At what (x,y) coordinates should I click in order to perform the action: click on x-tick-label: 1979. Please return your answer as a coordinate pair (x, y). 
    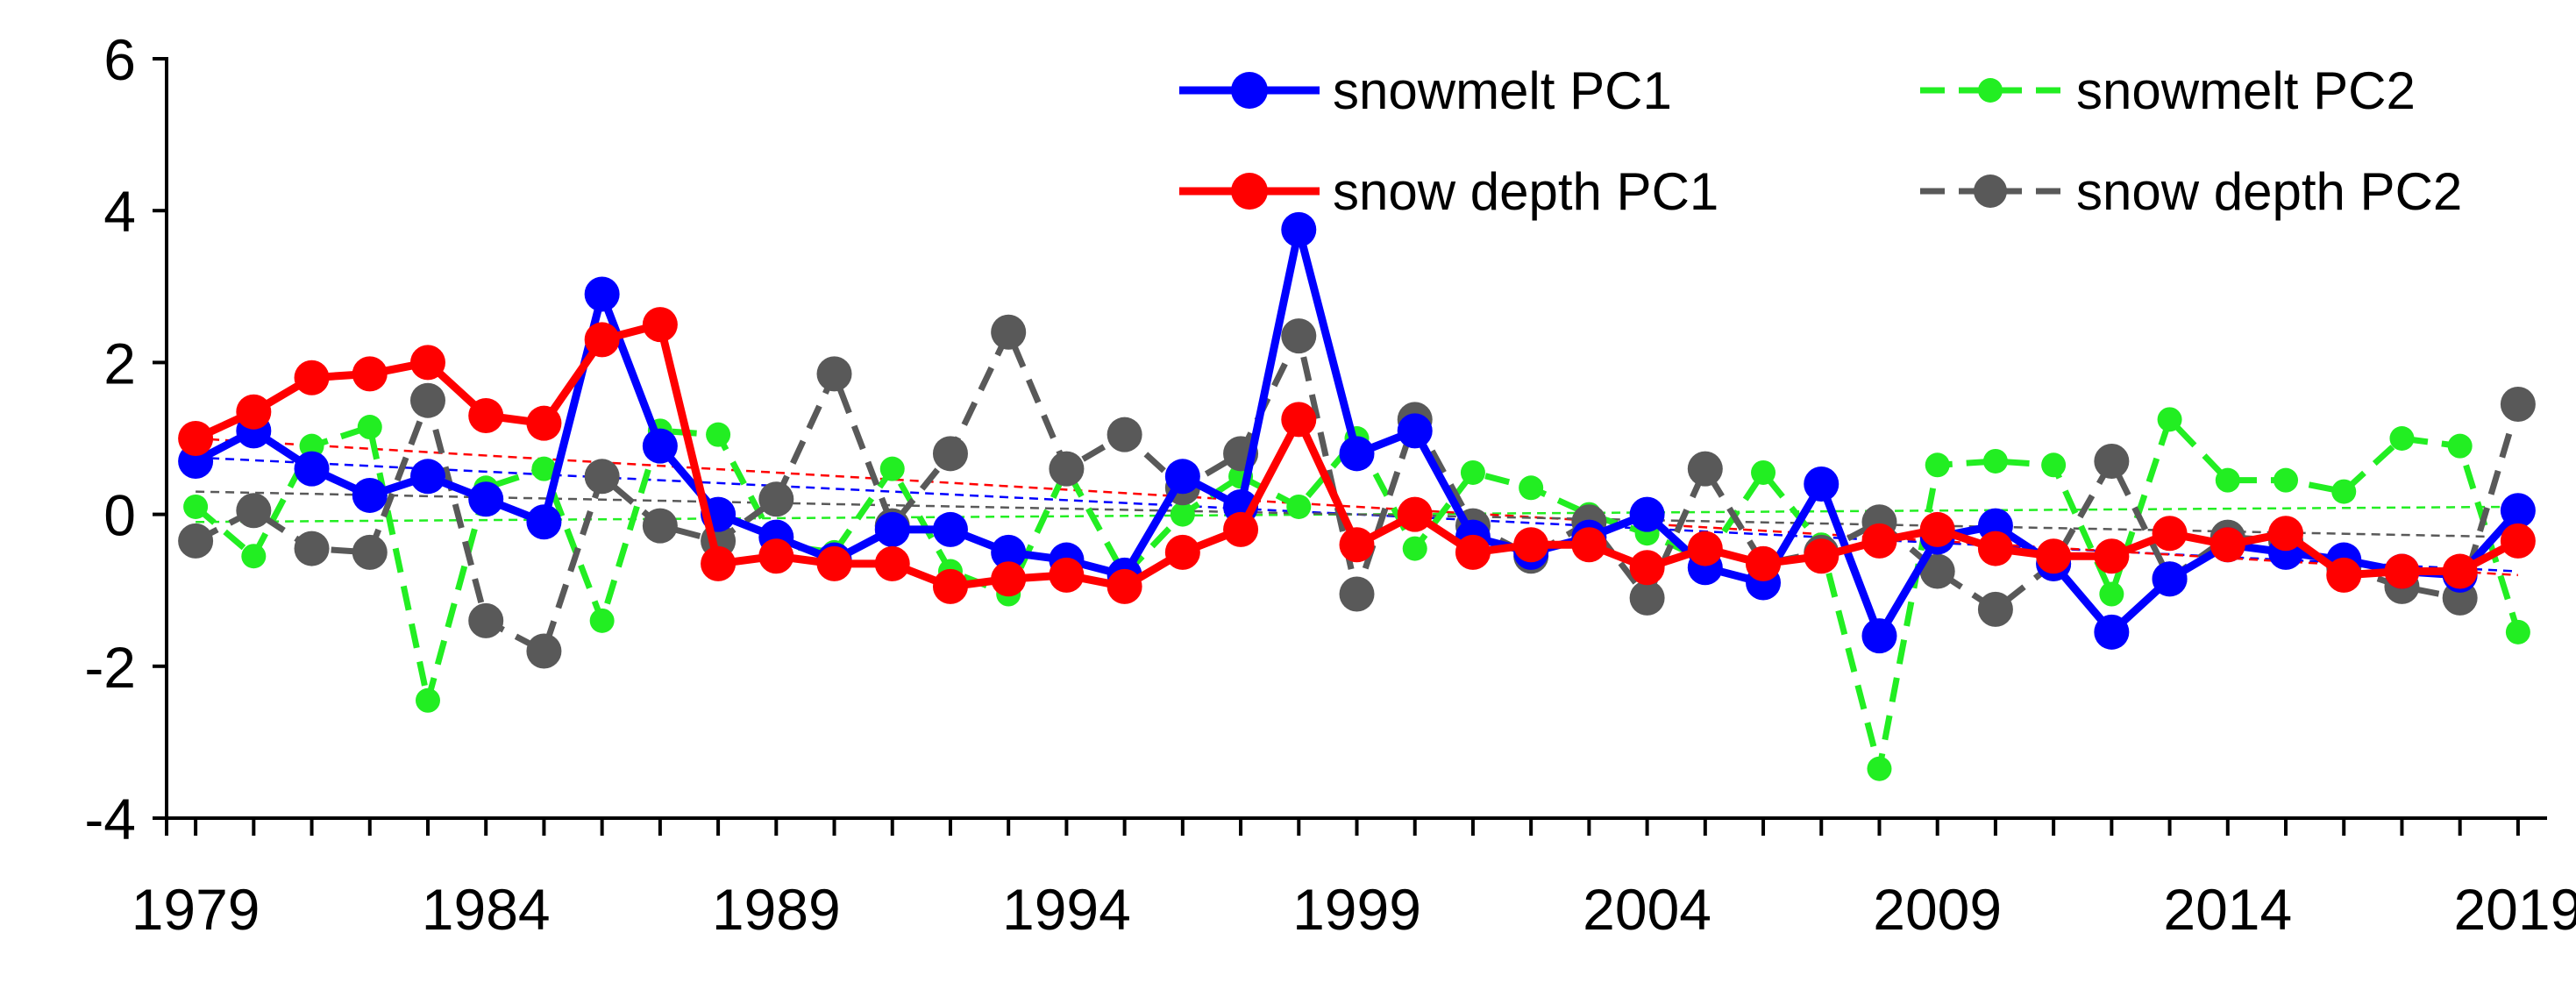
    Looking at the image, I should click on (196, 909).